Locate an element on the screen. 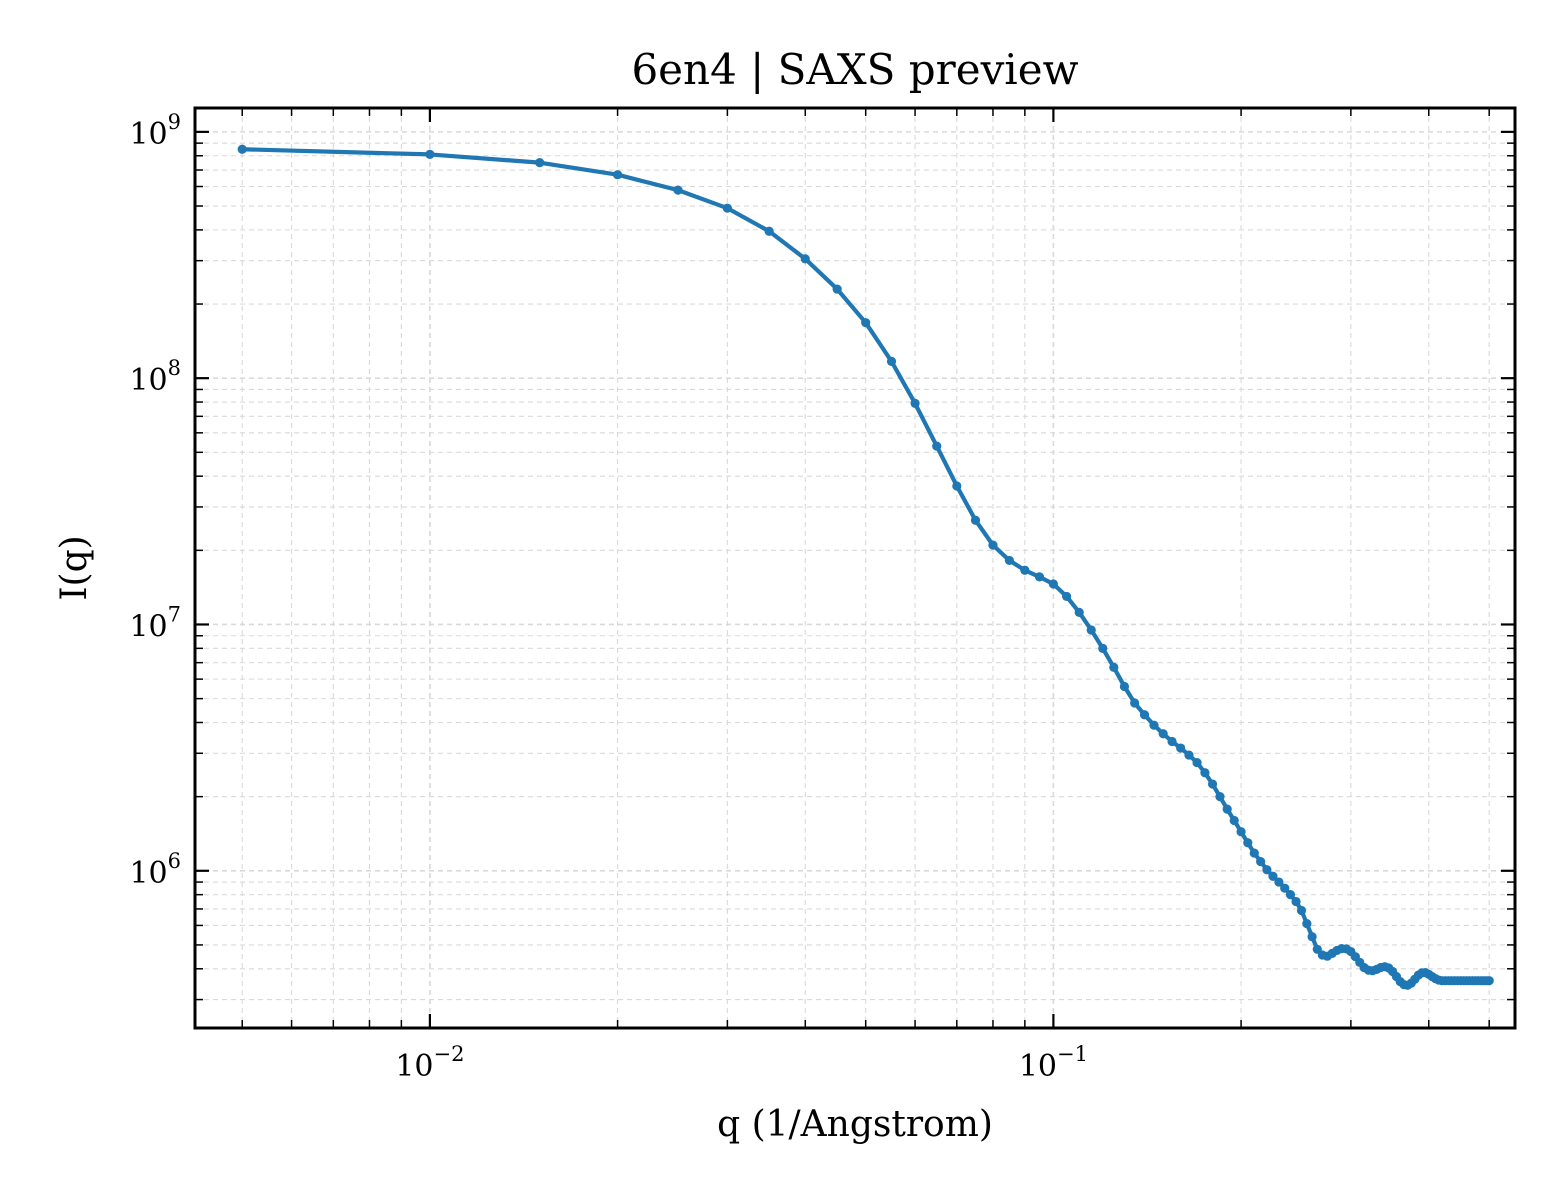 The height and width of the screenshot is (1200, 1560). y-axis-label: I(q) is located at coordinates (74, 567).